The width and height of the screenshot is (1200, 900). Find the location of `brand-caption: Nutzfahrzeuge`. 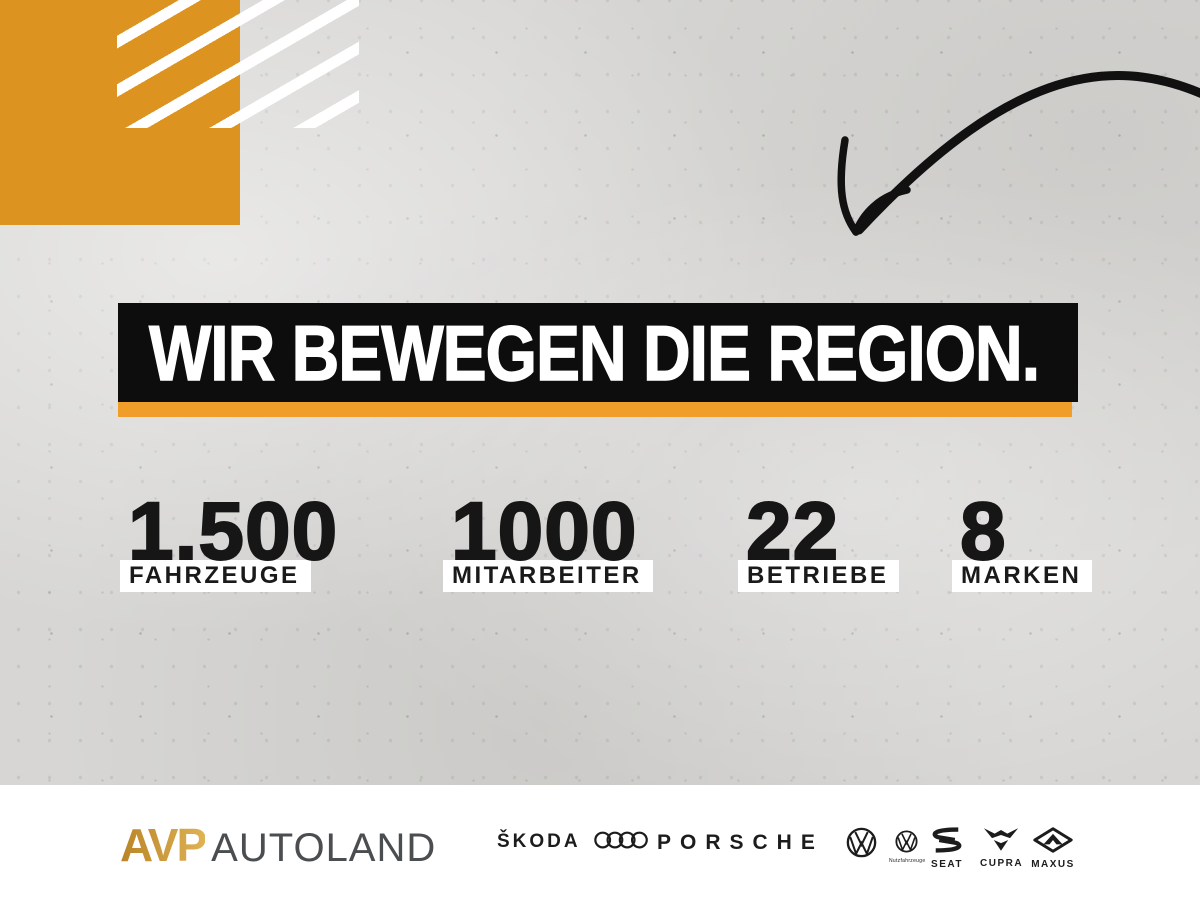

brand-caption: Nutzfahrzeuge is located at coordinates (907, 861).